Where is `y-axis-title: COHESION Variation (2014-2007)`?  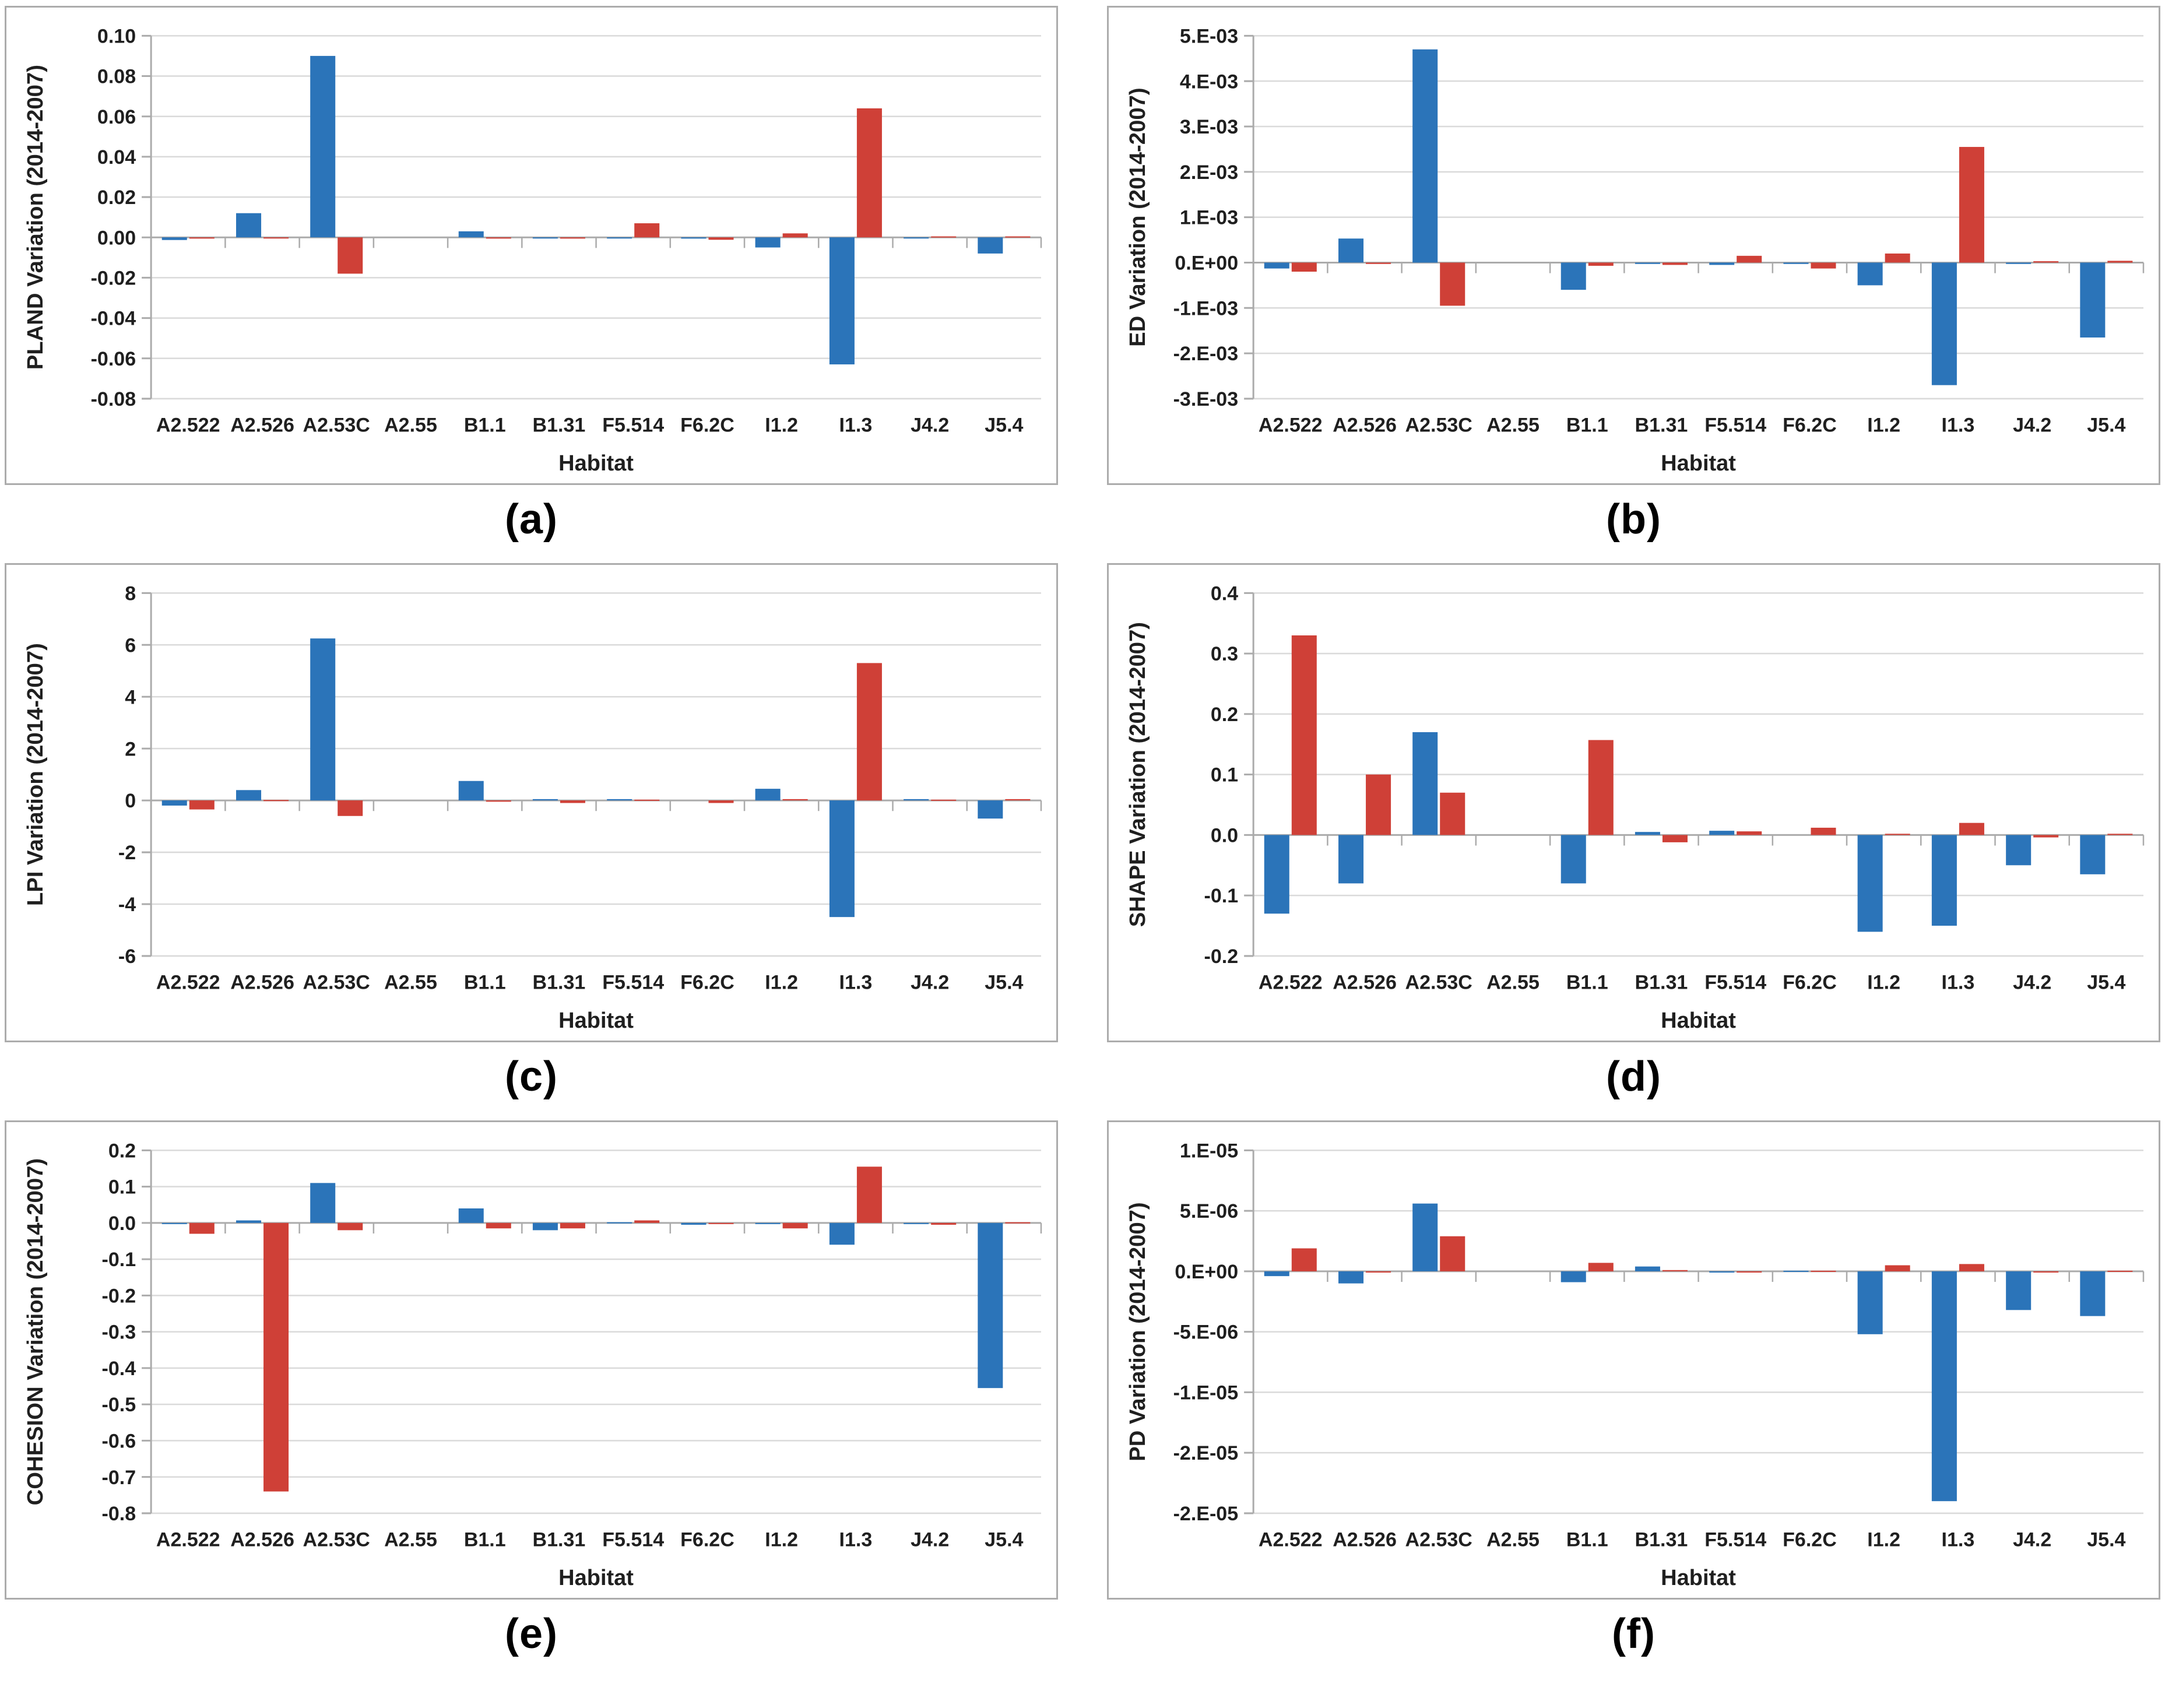 y-axis-title: COHESION Variation (2014-2007) is located at coordinates (35, 1332).